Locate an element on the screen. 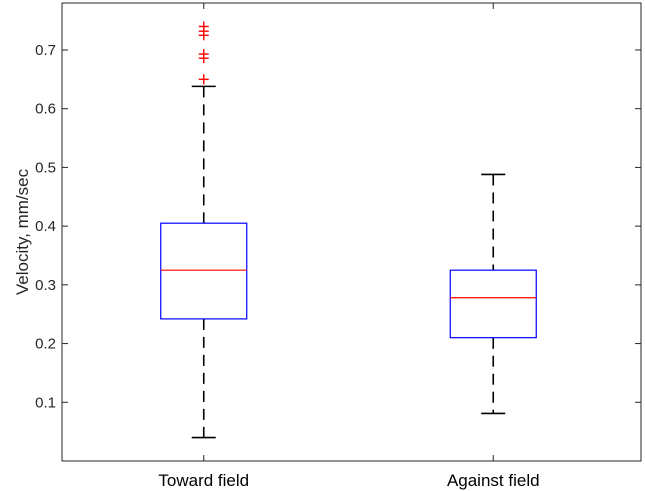 The height and width of the screenshot is (491, 645). x-category-label: Against field is located at coordinates (493, 480).